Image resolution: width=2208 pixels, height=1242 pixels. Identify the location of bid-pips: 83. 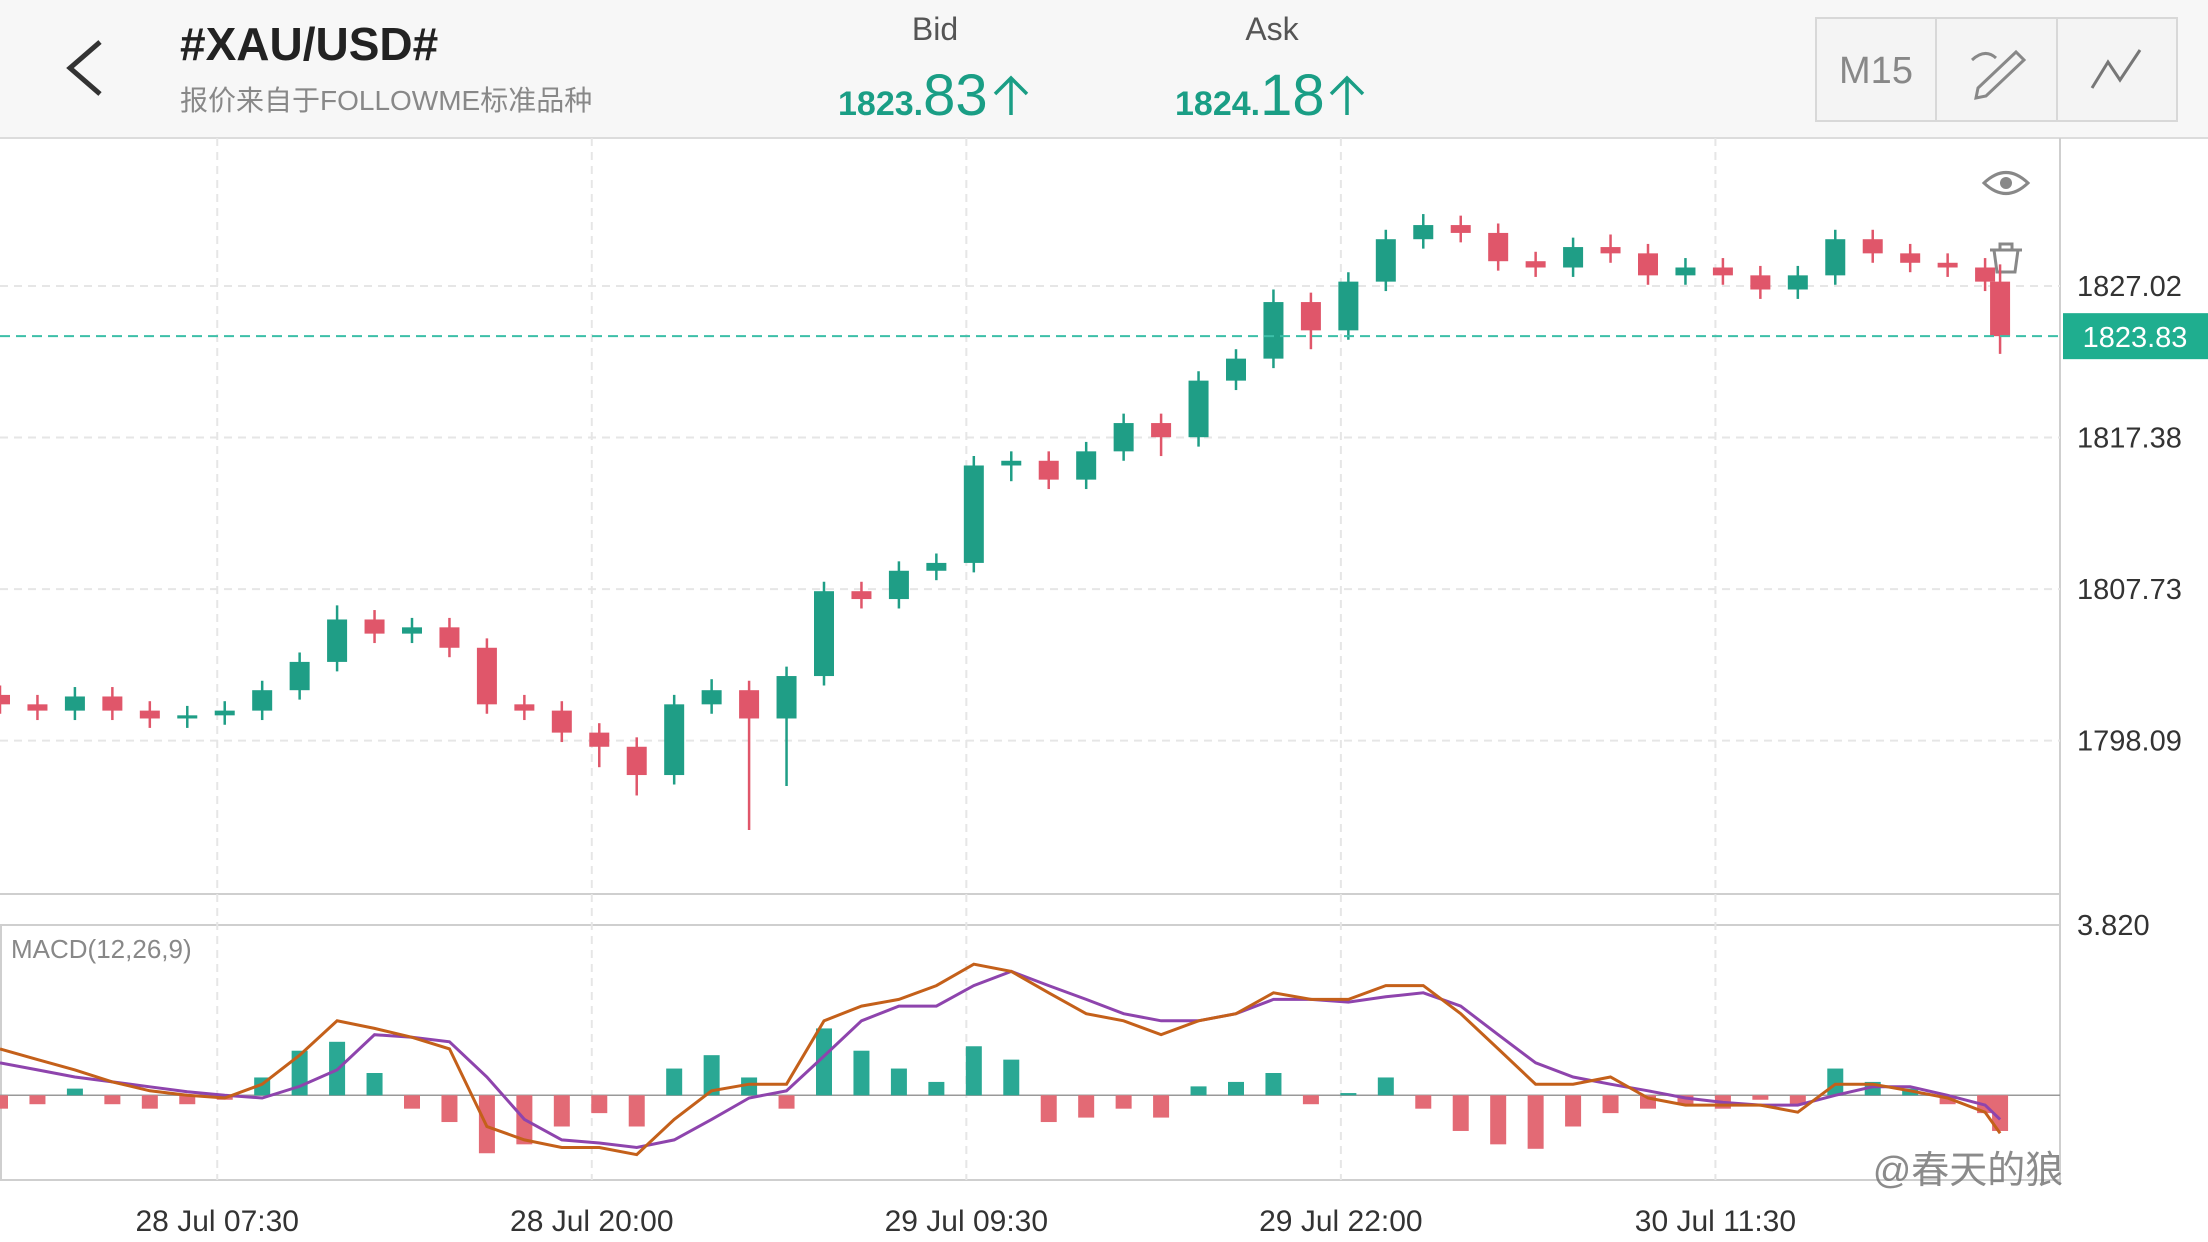
(955, 95).